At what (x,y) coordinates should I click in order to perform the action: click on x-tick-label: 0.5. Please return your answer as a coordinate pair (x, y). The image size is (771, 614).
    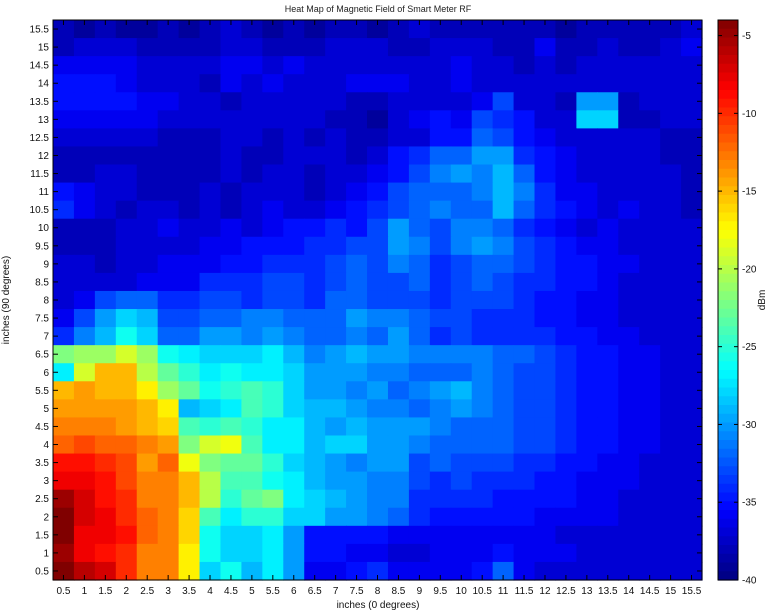
    Looking at the image, I should click on (64, 591).